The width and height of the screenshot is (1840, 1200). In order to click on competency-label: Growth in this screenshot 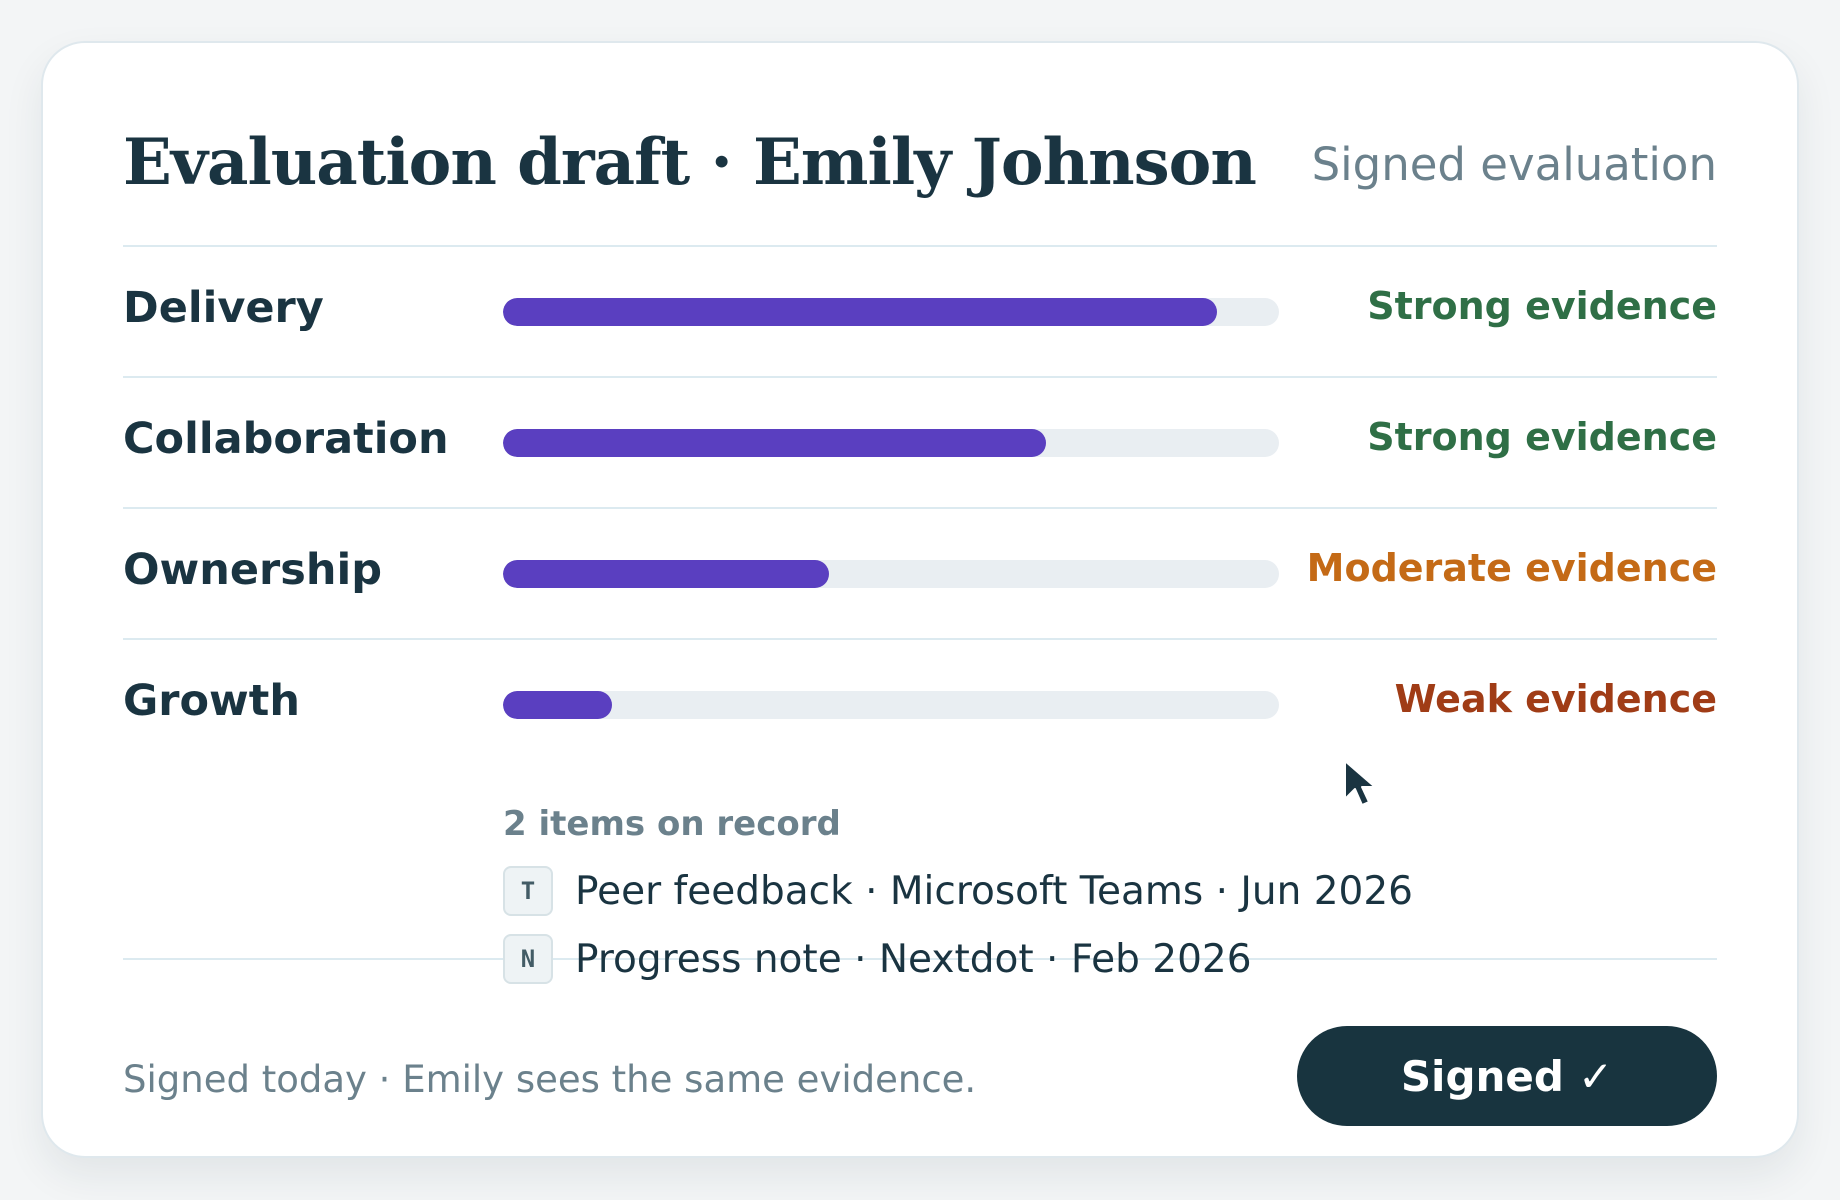, I will do `click(211, 701)`.